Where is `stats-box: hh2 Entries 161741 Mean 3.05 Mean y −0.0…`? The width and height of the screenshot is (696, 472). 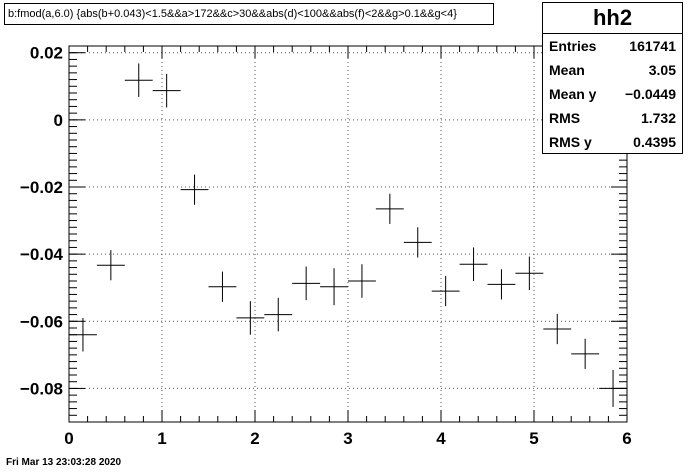
stats-box: hh2 Entries 161741 Mean 3.05 Mean y −0.0… is located at coordinates (612, 78).